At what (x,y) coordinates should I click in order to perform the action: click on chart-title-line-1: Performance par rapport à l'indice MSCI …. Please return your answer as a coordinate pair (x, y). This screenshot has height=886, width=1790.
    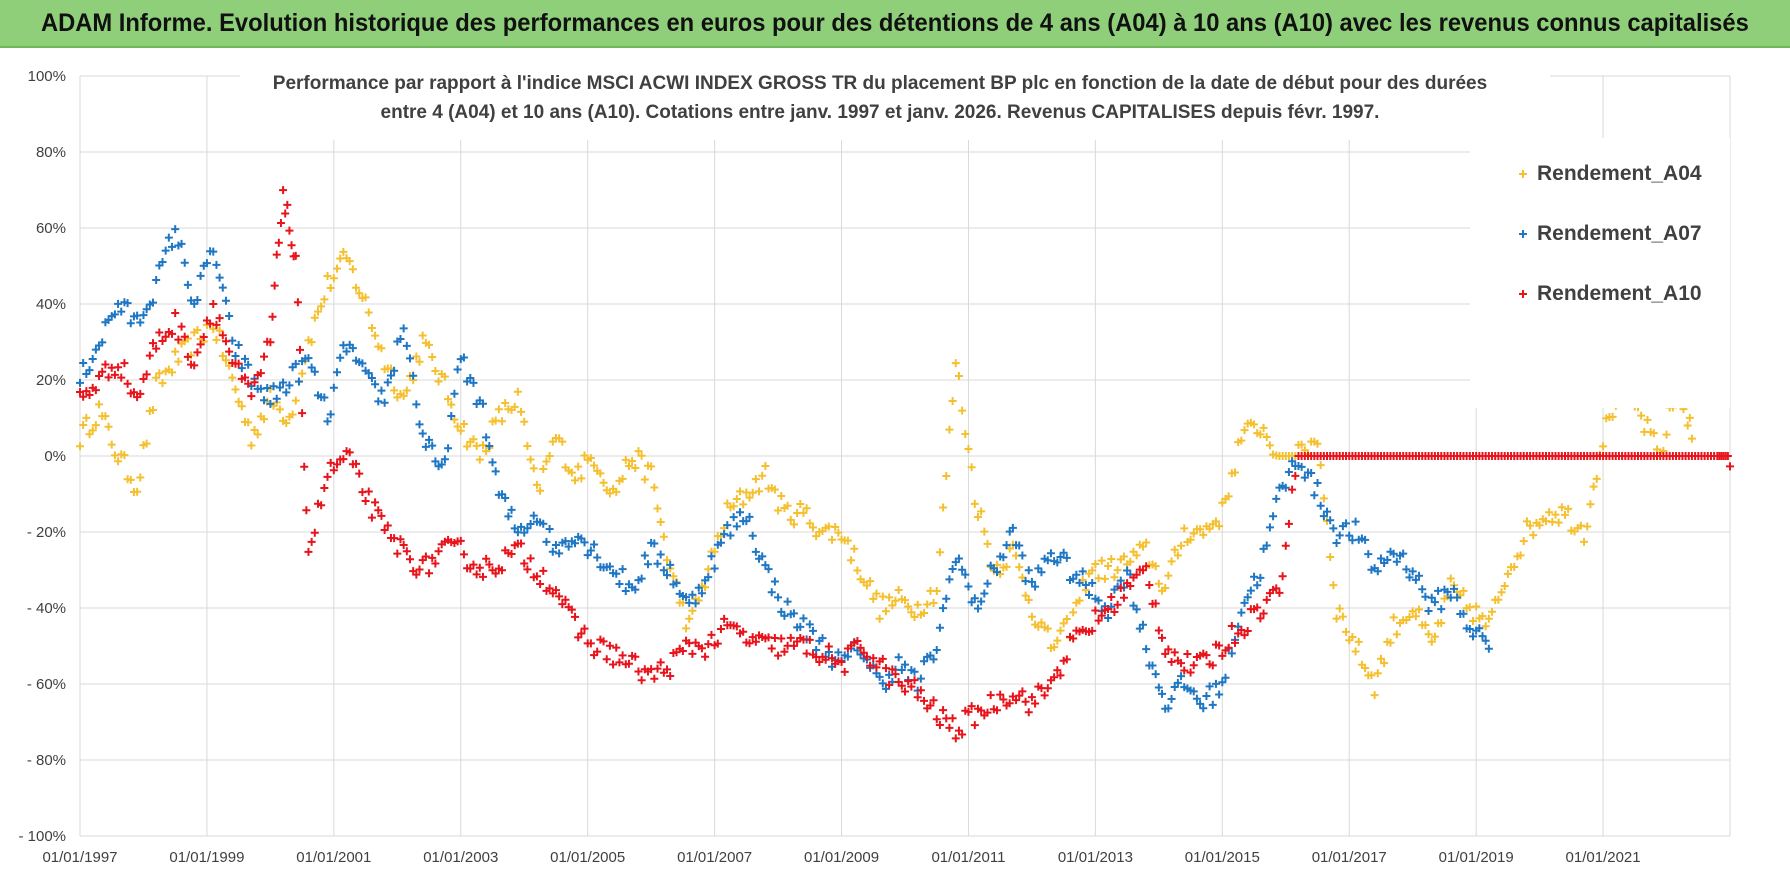
    Looking at the image, I should click on (880, 83).